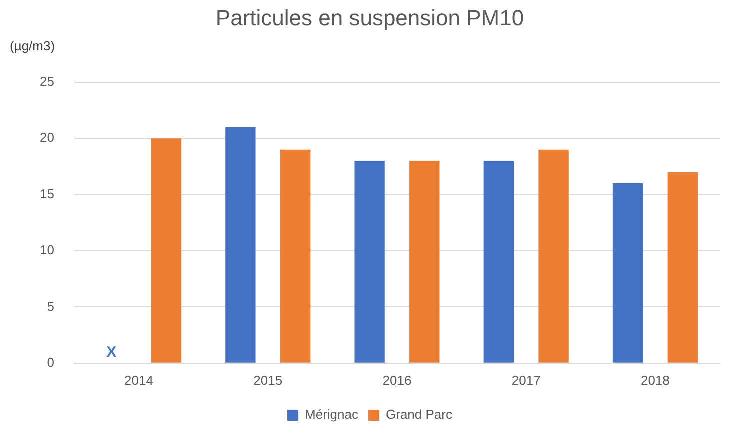  I want to click on y-tick-label: 25, so click(47, 81).